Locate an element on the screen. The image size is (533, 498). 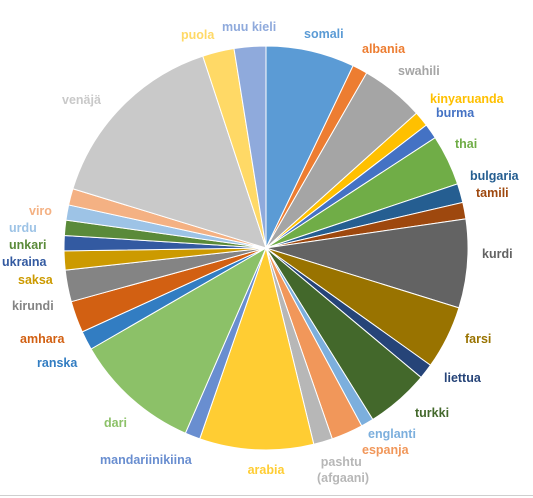
slice-label-thai: thai is located at coordinates (466, 144).